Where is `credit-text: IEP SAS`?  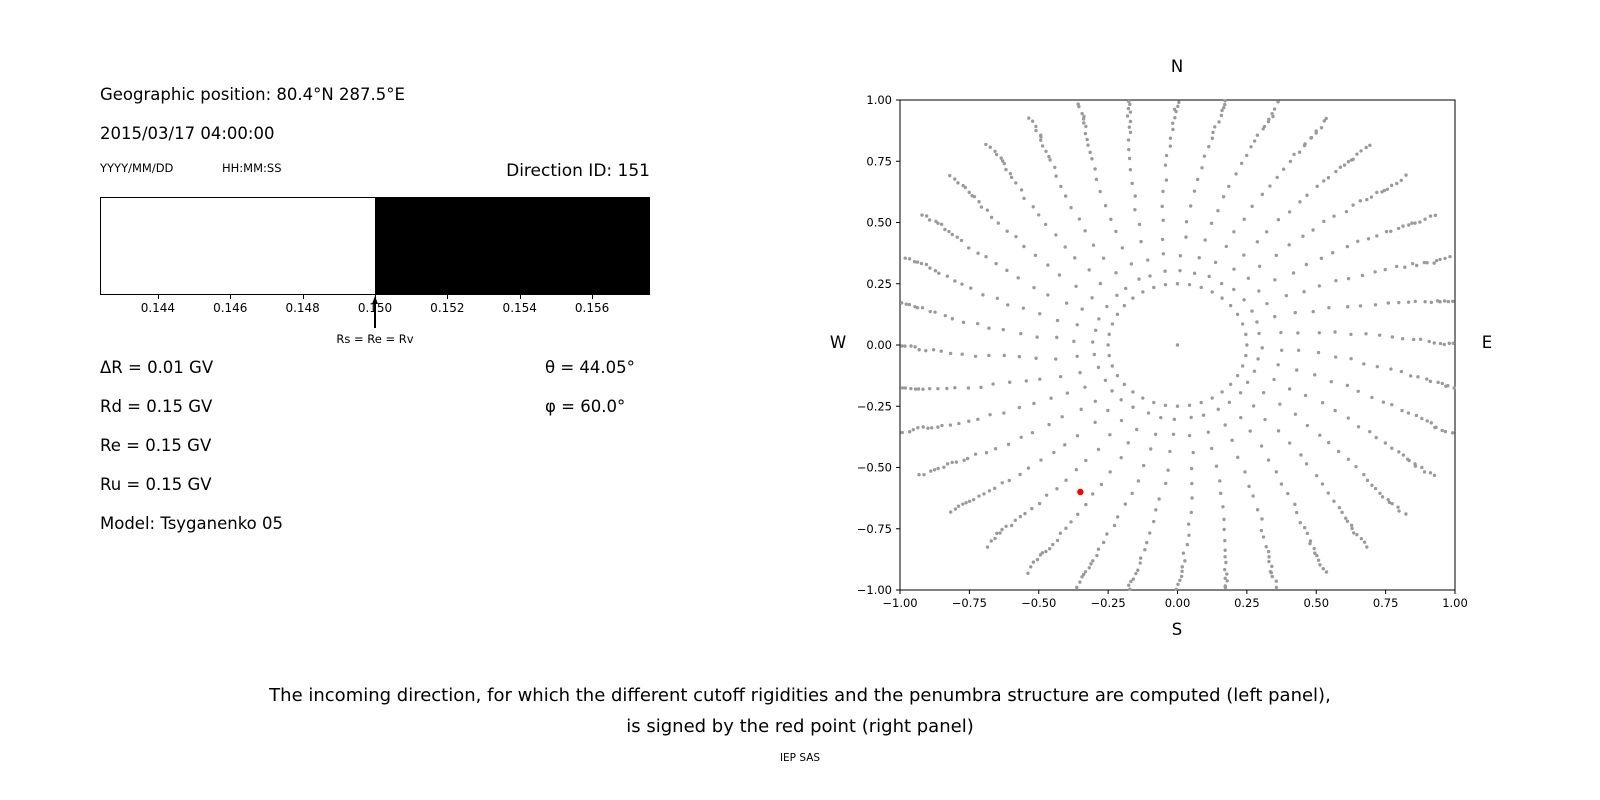
credit-text: IEP SAS is located at coordinates (800, 758).